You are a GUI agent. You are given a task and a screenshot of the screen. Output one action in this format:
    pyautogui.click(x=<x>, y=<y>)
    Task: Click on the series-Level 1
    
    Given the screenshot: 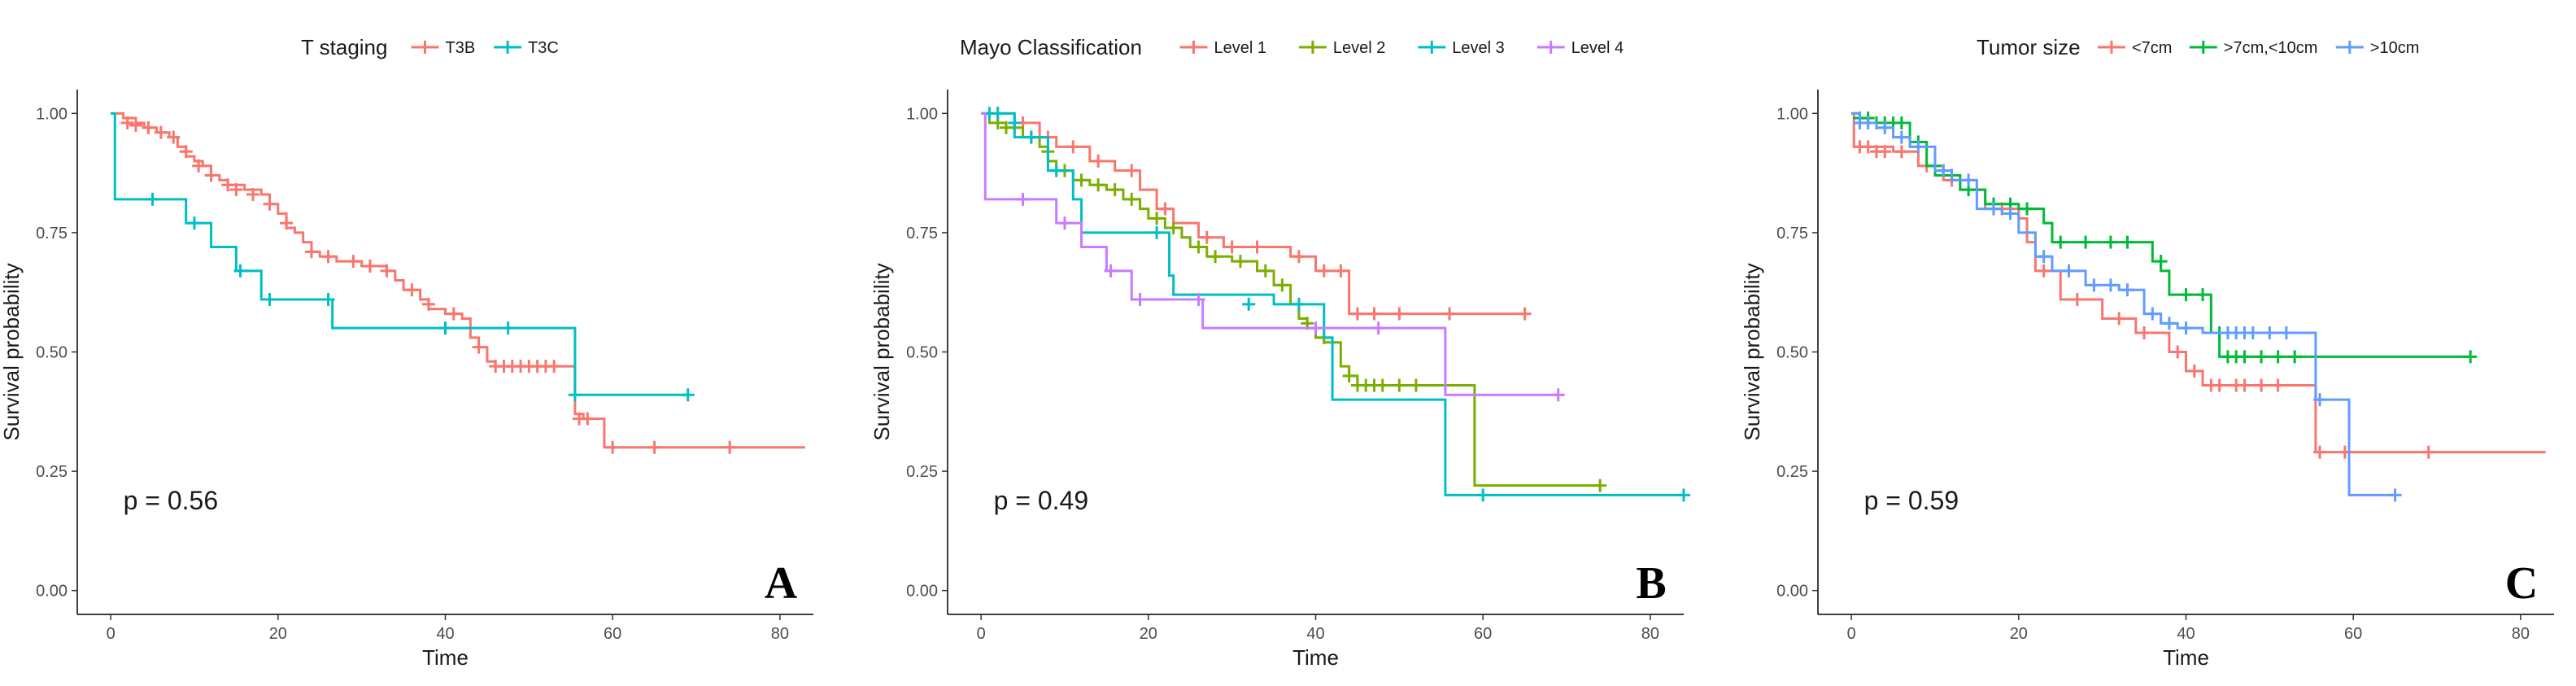 What is the action you would take?
    pyautogui.click(x=1256, y=214)
    